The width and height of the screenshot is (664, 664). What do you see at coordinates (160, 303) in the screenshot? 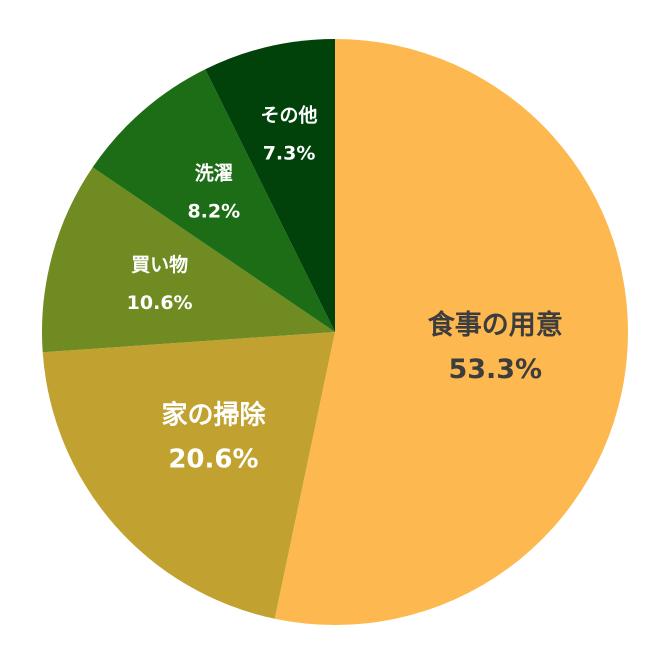
I see `slice-value-label-3: 10.6%` at bounding box center [160, 303].